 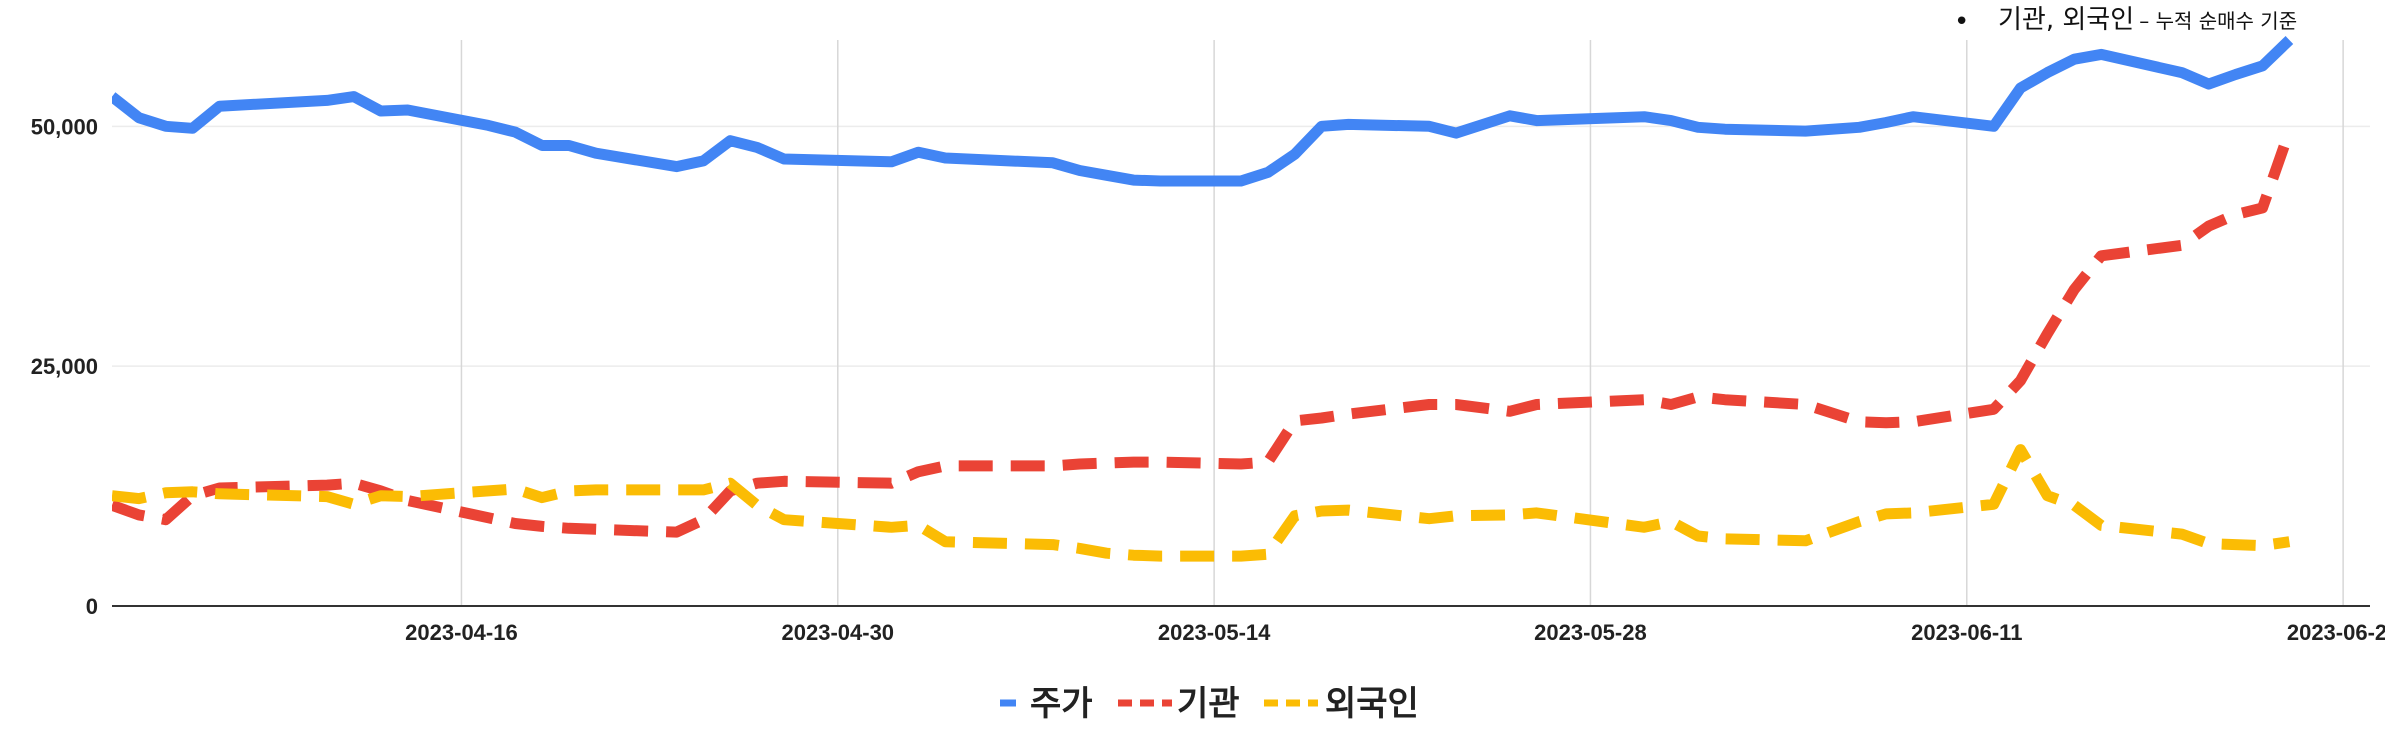 I want to click on legend-label: 외국인, so click(x=1372, y=704).